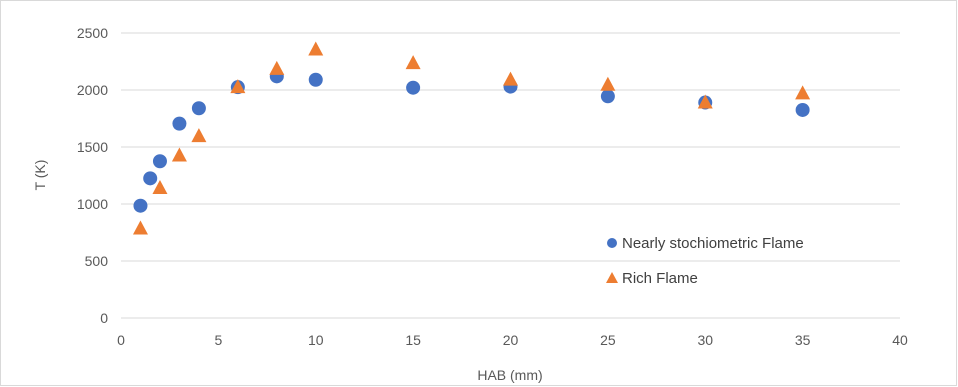 This screenshot has height=387, width=958. I want to click on legend-label-rich: Rich Flame, so click(660, 278).